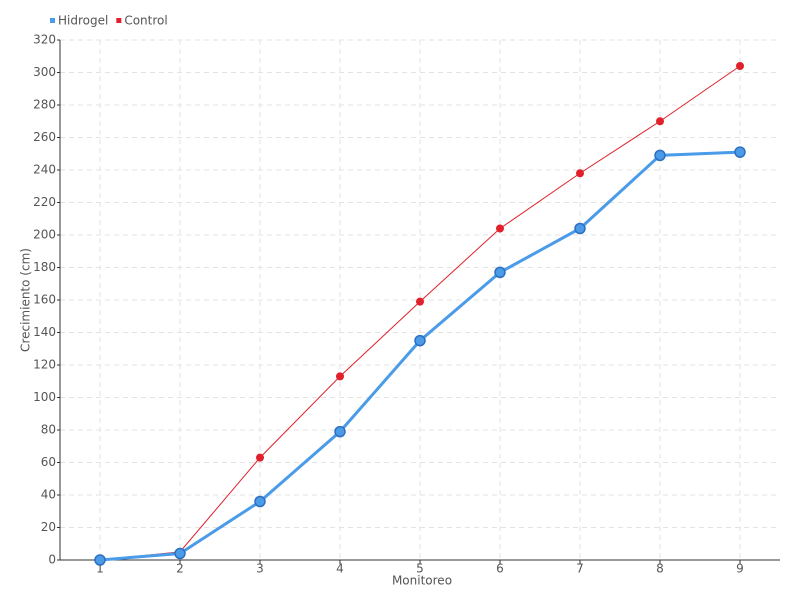  What do you see at coordinates (44, 105) in the screenshot?
I see `y-tick-label: 280` at bounding box center [44, 105].